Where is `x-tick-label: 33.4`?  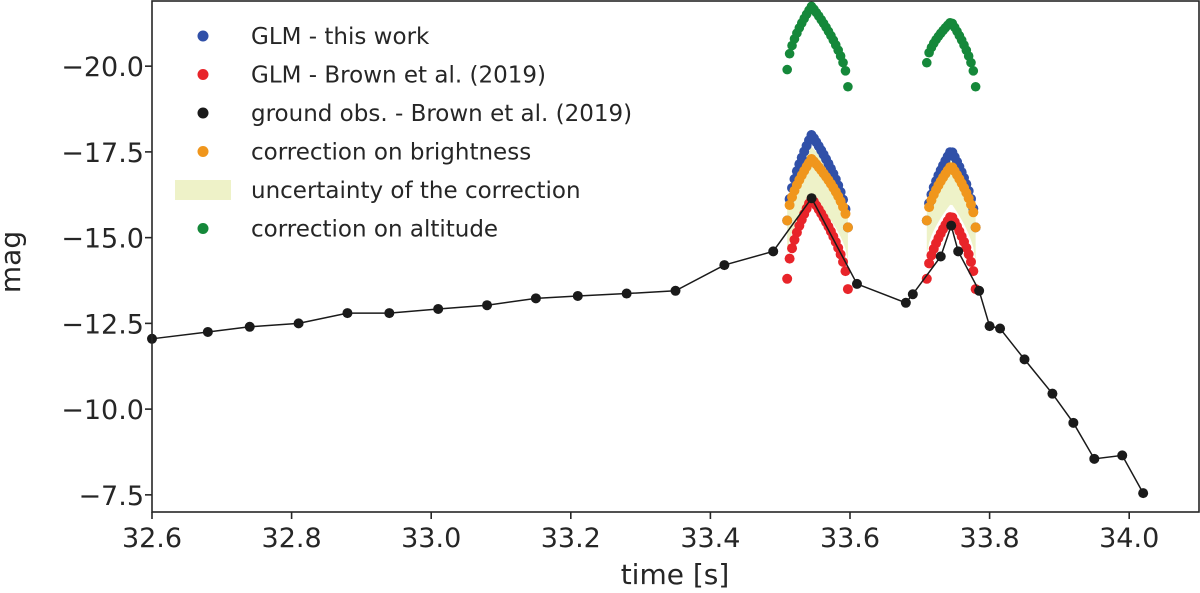
x-tick-label: 33.4 is located at coordinates (710, 538).